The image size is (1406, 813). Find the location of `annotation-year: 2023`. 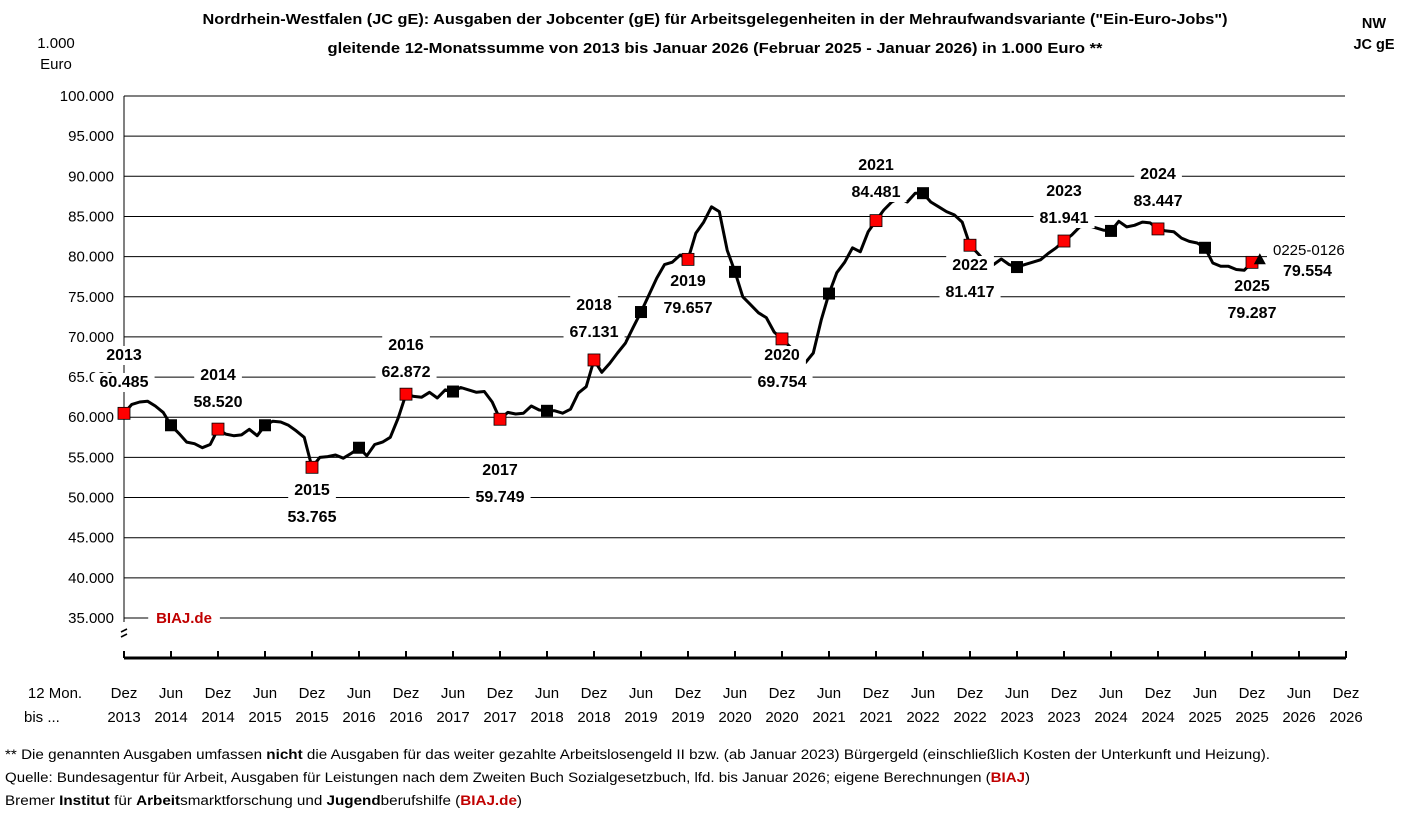

annotation-year: 2023 is located at coordinates (1064, 191).